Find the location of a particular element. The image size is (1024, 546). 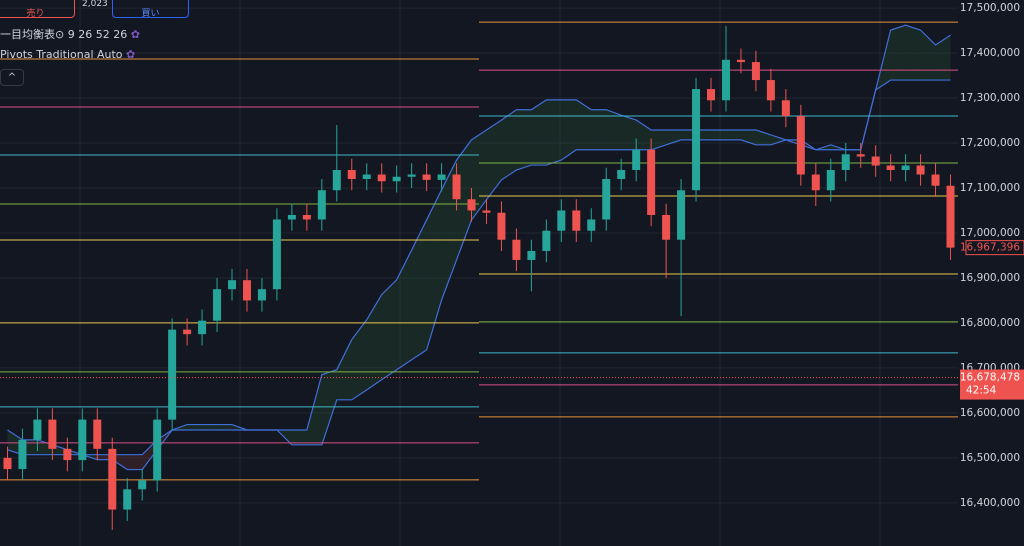

buy-button: 買い is located at coordinates (150, 9).